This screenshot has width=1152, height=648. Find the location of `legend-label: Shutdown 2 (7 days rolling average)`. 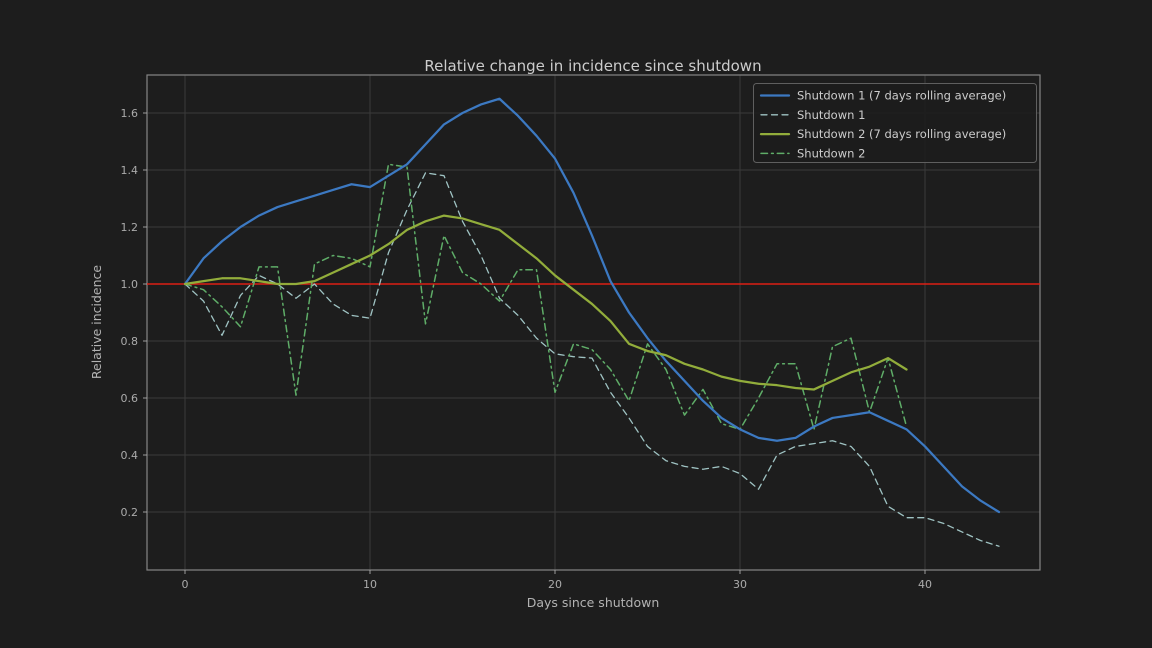

legend-label: Shutdown 2 (7 days rolling average) is located at coordinates (901, 134).